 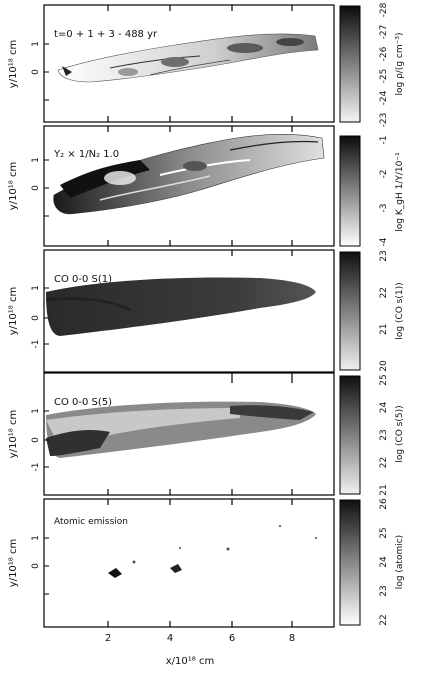 What do you see at coordinates (106, 34) in the screenshot?
I see `panel-density-title: t=0 + 1 + 3 - 488 yr` at bounding box center [106, 34].